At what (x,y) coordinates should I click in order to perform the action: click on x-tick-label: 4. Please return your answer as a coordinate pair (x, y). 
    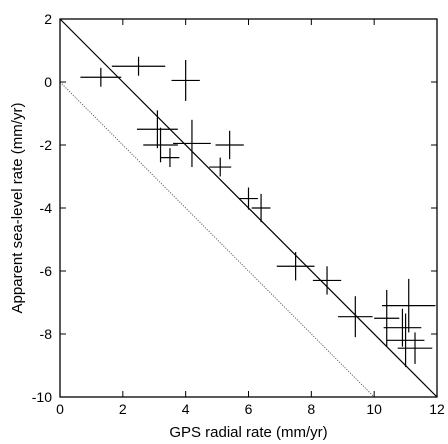
    Looking at the image, I should click on (186, 409).